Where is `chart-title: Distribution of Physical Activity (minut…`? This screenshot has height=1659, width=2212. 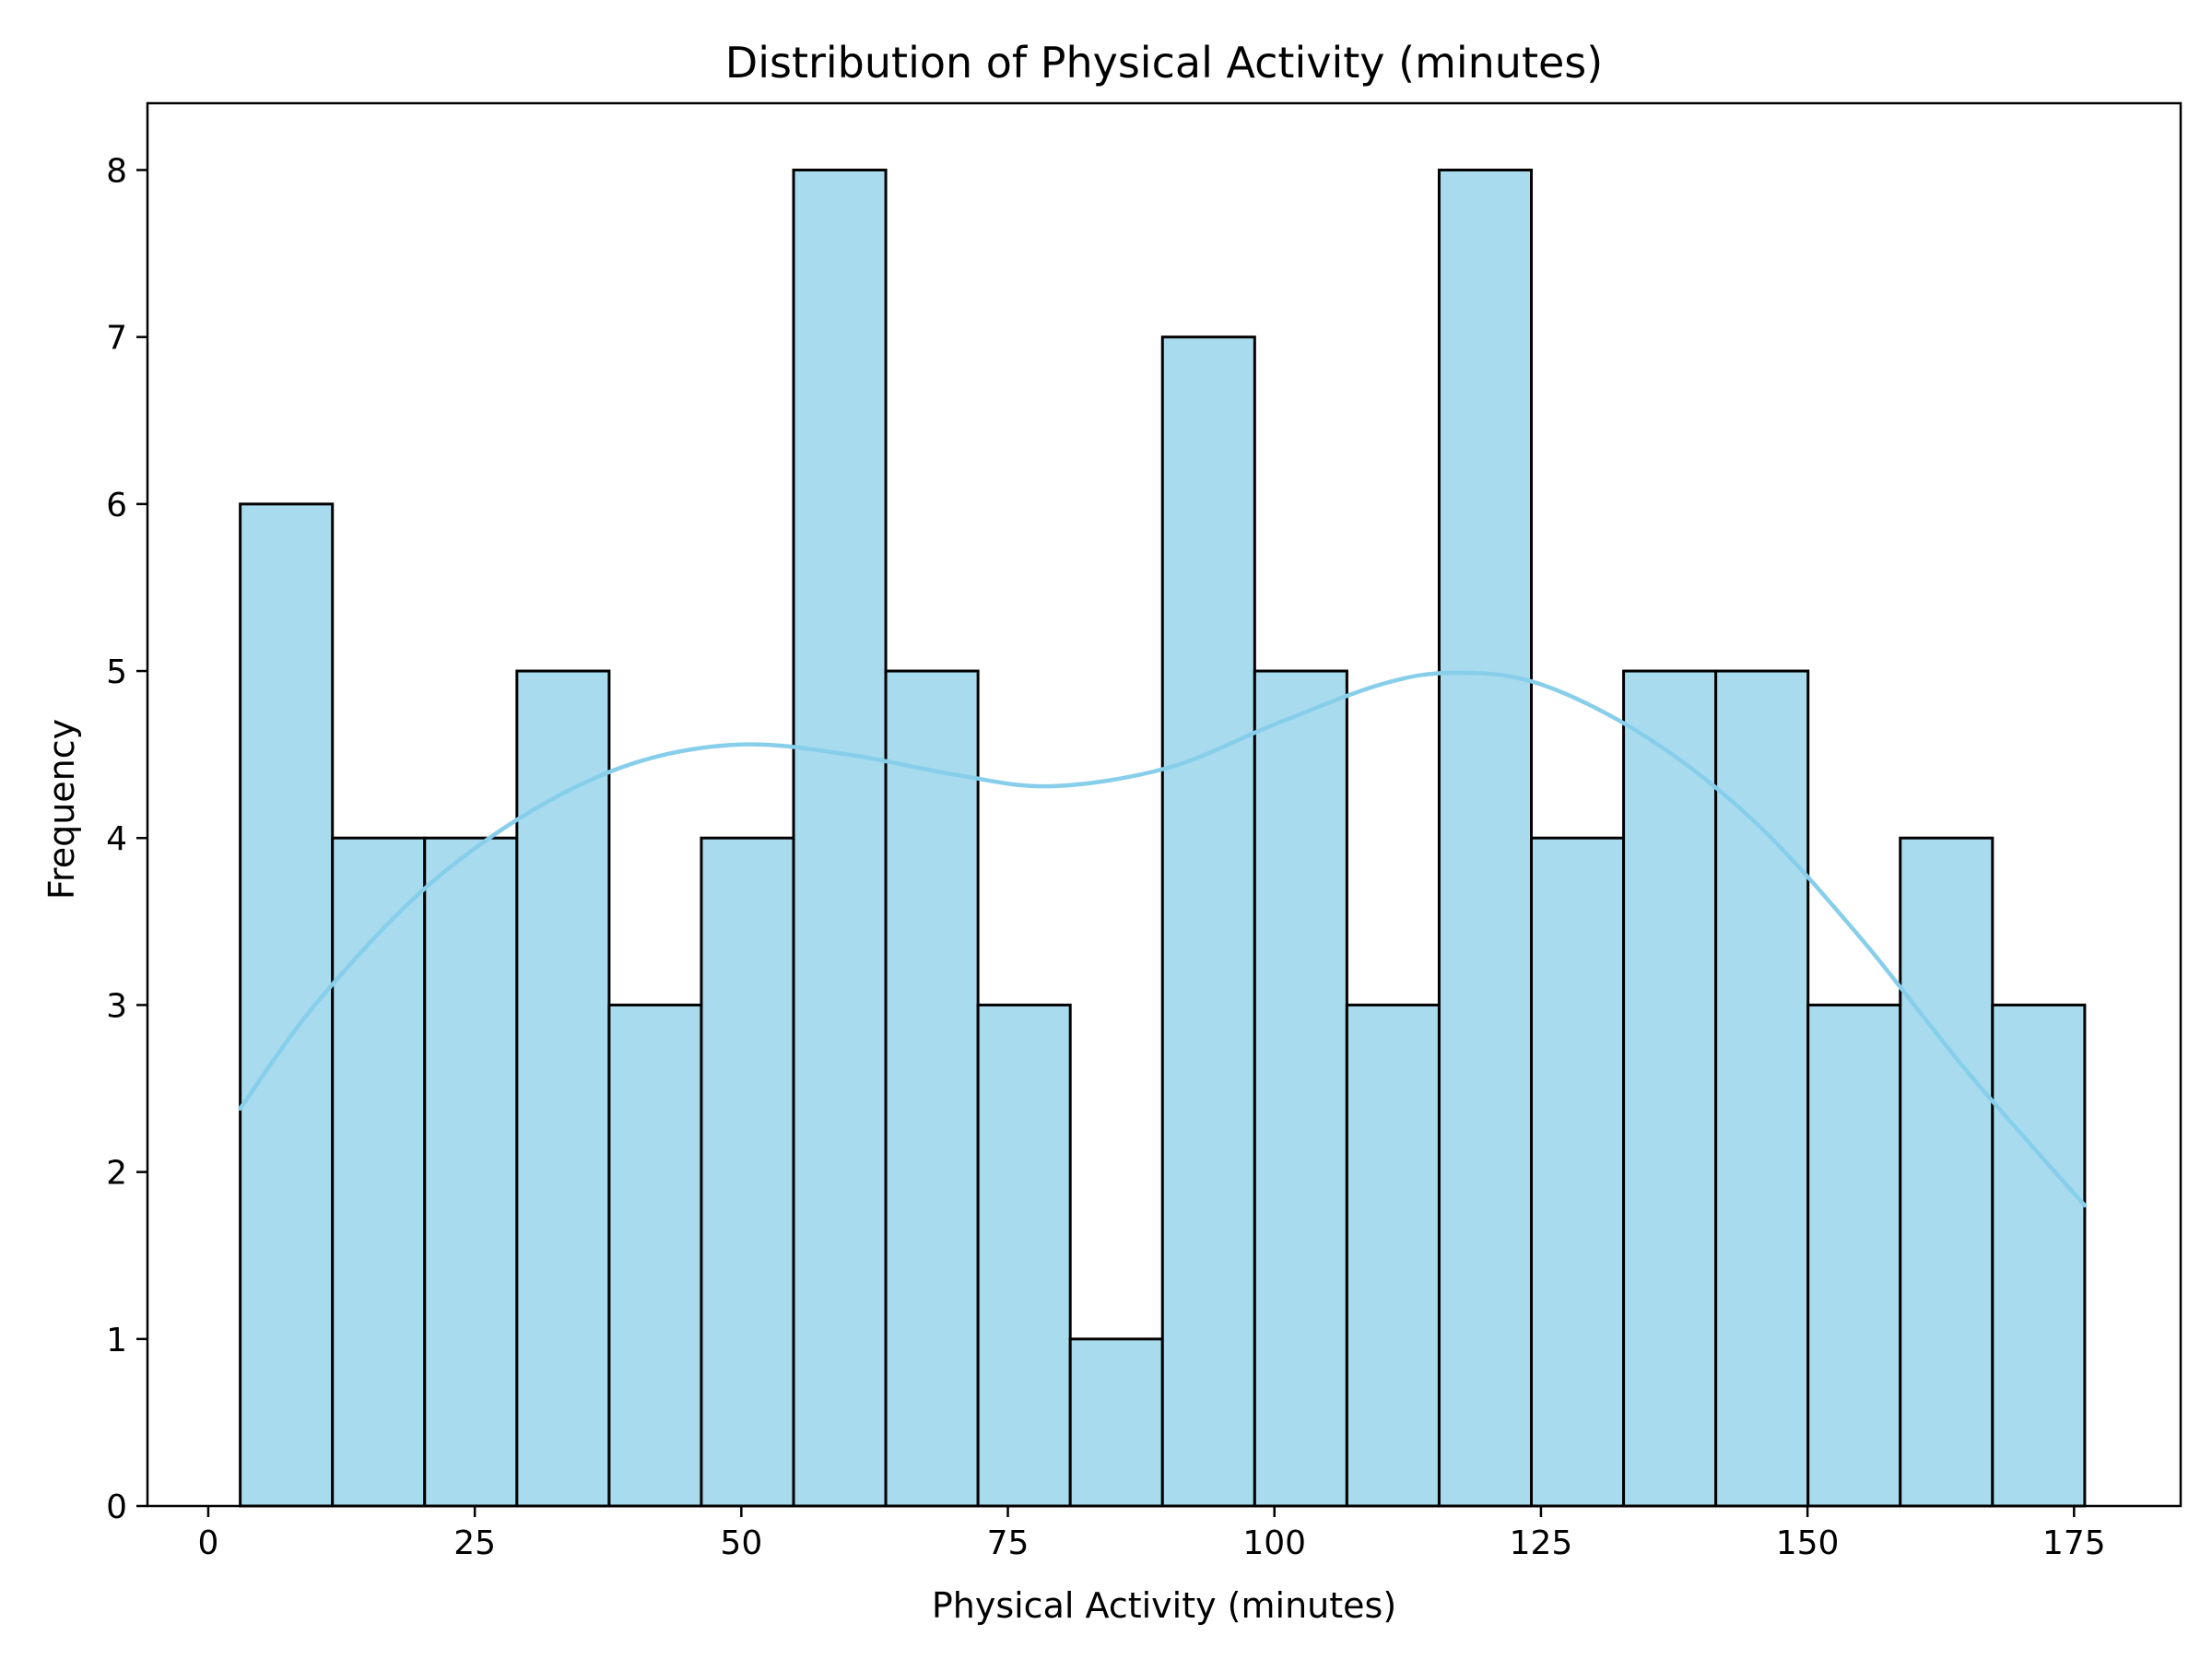 chart-title: Distribution of Physical Activity (minut… is located at coordinates (1164, 63).